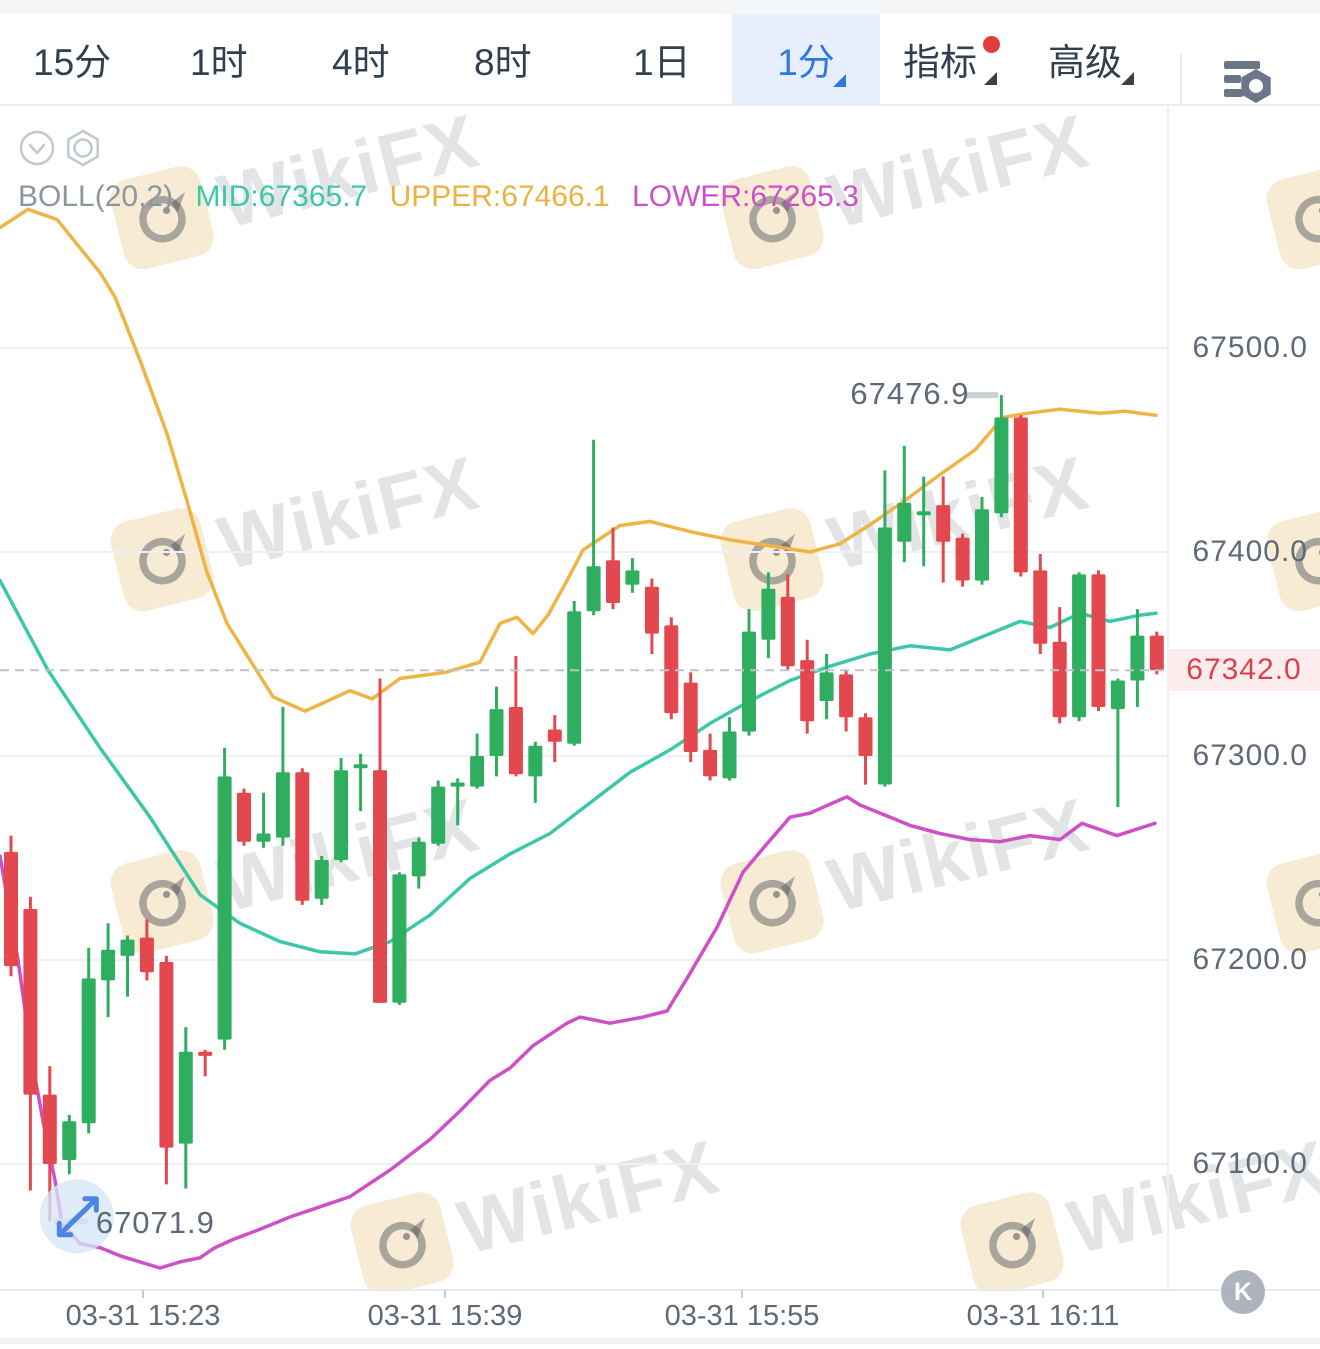 The width and height of the screenshot is (1320, 1349). I want to click on upper-value: UPPER:67466.1, so click(499, 196).